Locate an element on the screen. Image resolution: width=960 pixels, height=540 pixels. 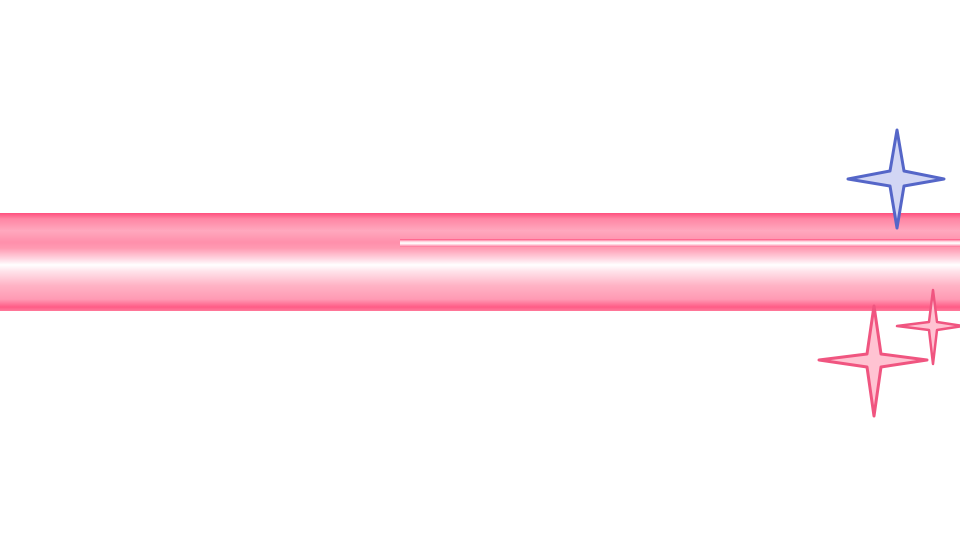
pink-sparkle-small-icon is located at coordinates (927, 327).